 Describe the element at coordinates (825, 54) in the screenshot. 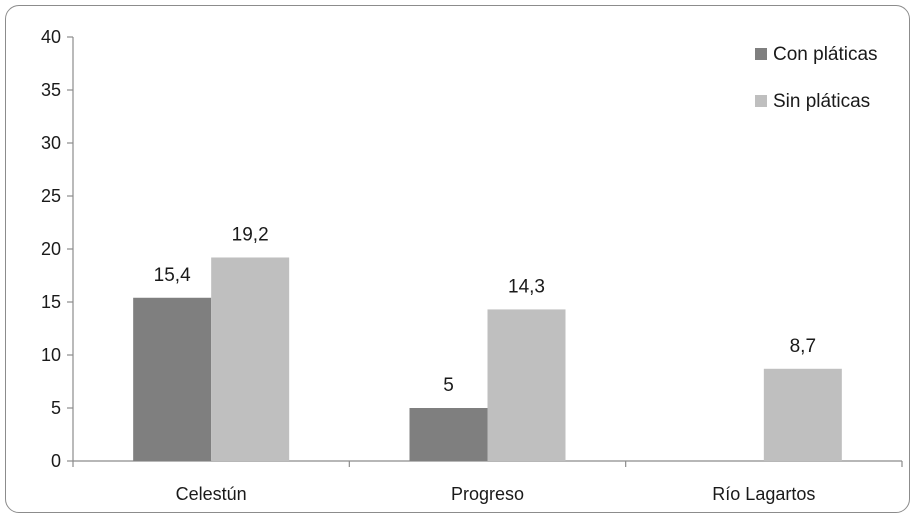

I see `legend-label: Con pláticas` at that location.